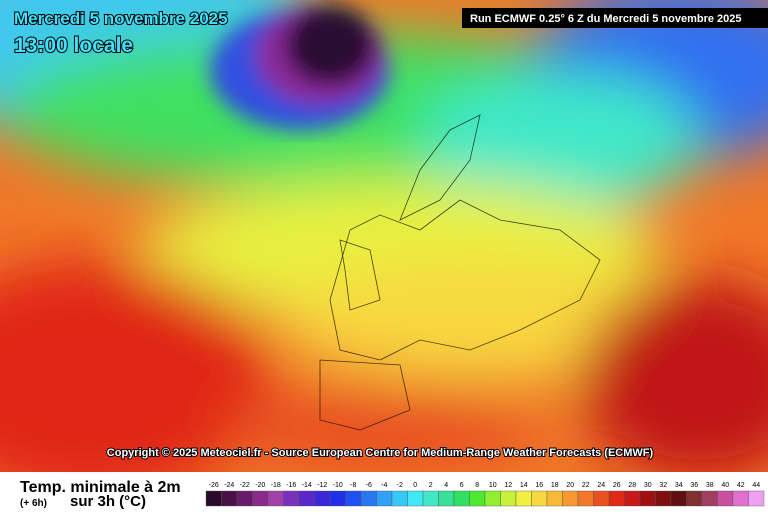 The width and height of the screenshot is (768, 517). What do you see at coordinates (400, 485) in the screenshot?
I see `legend-label: -2` at bounding box center [400, 485].